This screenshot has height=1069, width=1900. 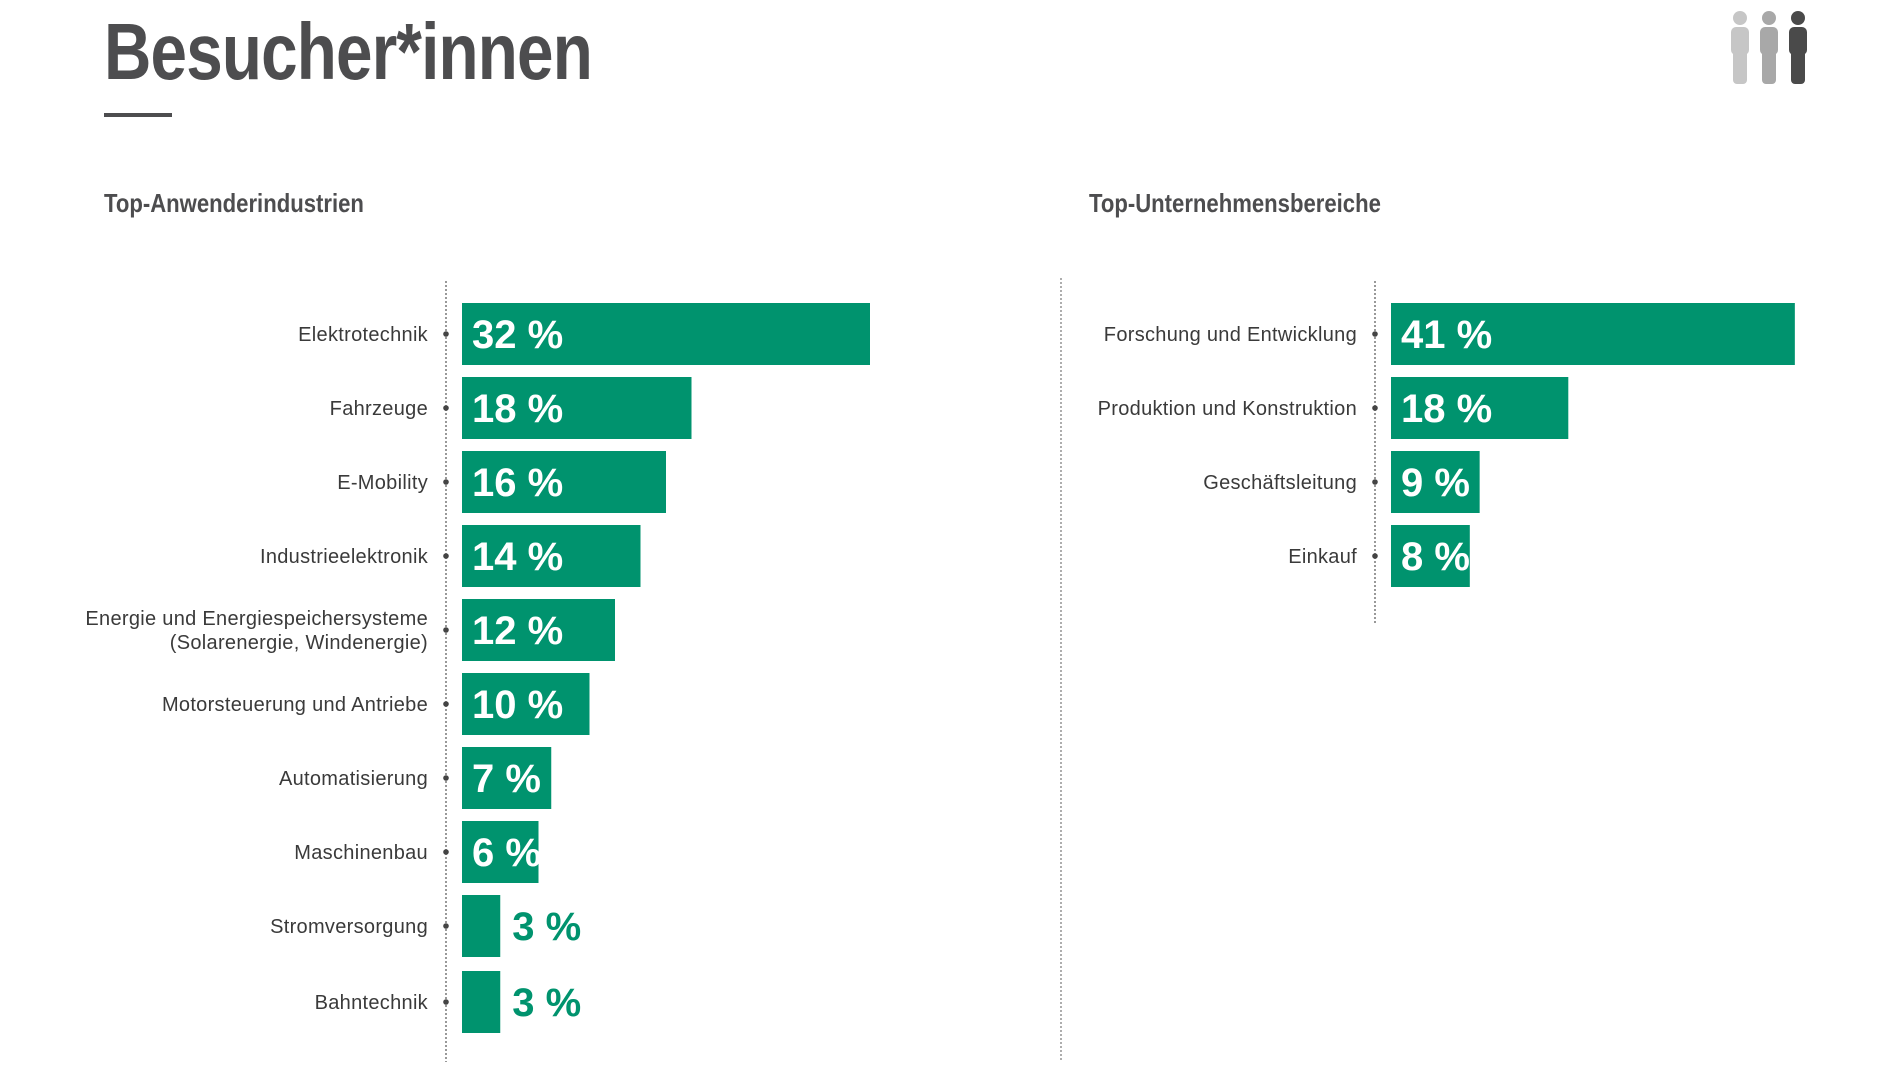 What do you see at coordinates (1740, 47) in the screenshot?
I see `person-light-icon` at bounding box center [1740, 47].